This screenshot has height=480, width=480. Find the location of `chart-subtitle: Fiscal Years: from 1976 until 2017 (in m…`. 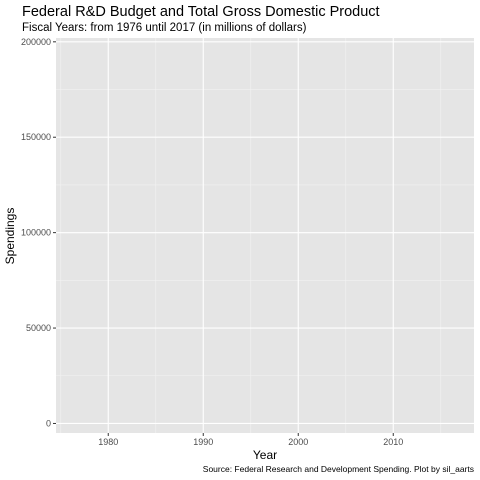

chart-subtitle: Fiscal Years: from 1976 until 2017 (in m… is located at coordinates (164, 28).